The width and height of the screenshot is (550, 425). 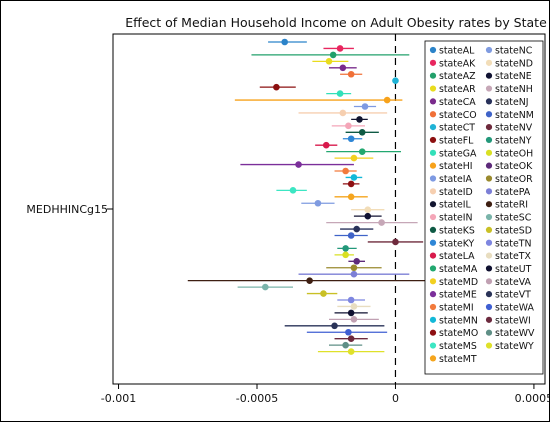 I want to click on estimate-point-stateWY, so click(x=351, y=351).